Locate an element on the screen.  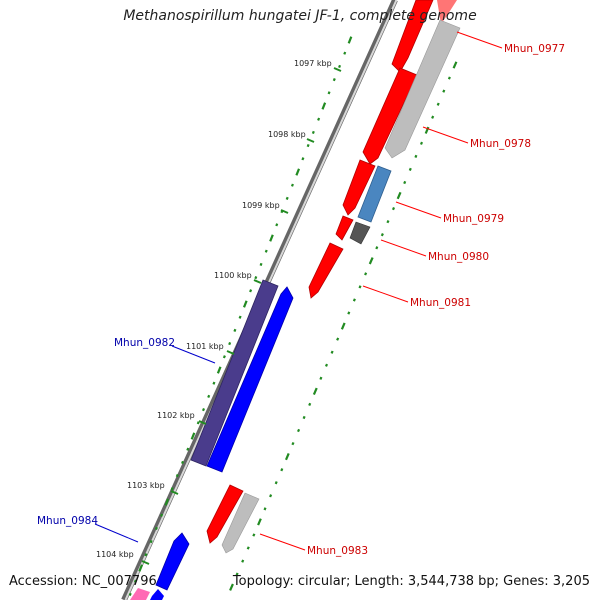
label-mhun-0983: Mhun_0983 is located at coordinates (337, 551).